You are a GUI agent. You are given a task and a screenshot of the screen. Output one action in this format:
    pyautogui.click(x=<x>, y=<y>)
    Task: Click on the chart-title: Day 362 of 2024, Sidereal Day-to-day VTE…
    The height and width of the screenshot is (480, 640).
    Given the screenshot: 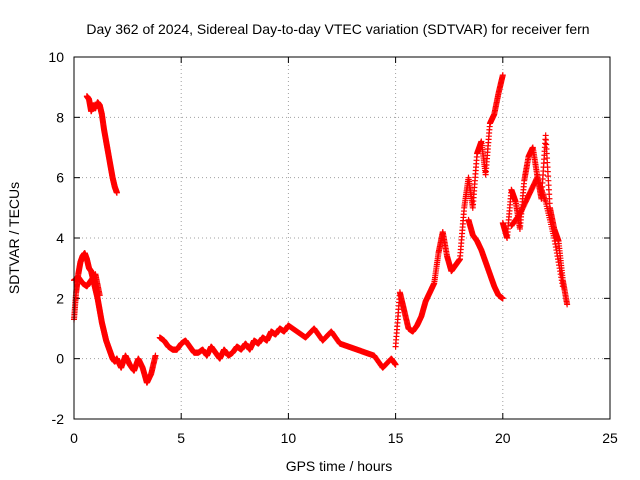 What is the action you would take?
    pyautogui.click(x=337, y=29)
    